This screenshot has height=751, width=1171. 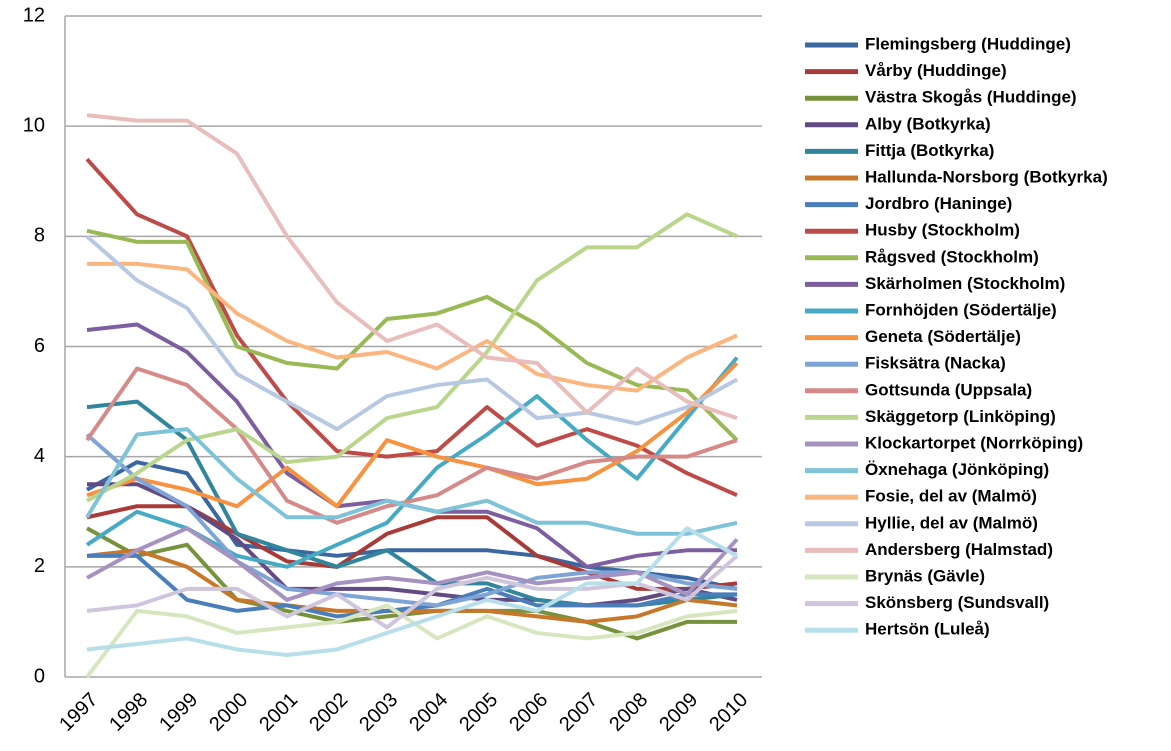 I want to click on legend-label: Fornhöjden (Södertälje), so click(x=961, y=309).